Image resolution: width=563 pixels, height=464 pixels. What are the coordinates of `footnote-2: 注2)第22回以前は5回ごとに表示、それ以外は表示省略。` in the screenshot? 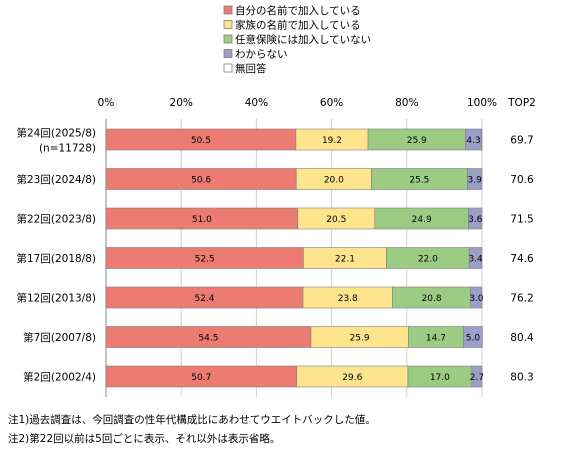 It's located at (144, 439).